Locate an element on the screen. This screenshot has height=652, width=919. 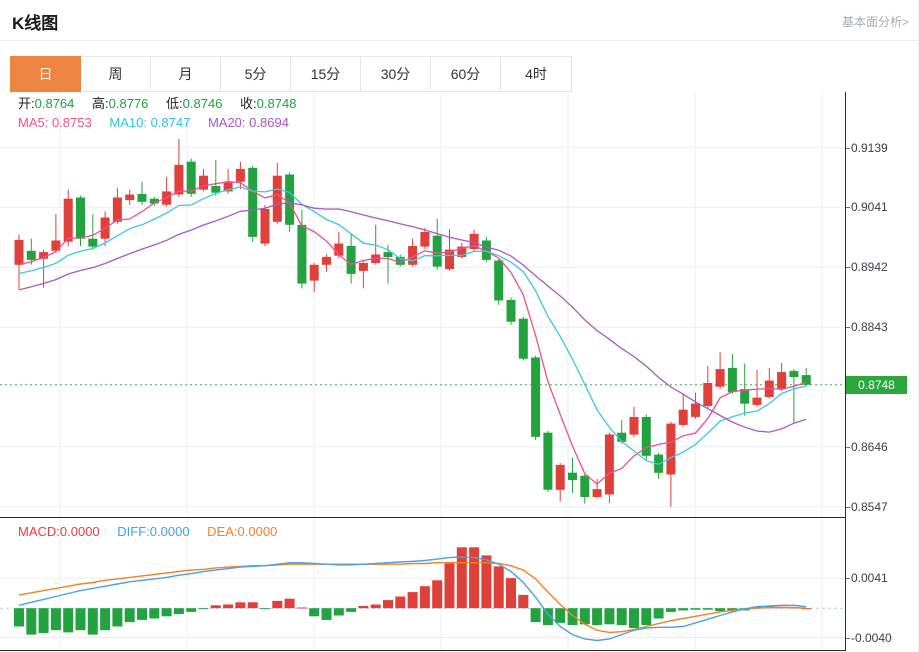
tab-15min: 15分 is located at coordinates (326, 74).